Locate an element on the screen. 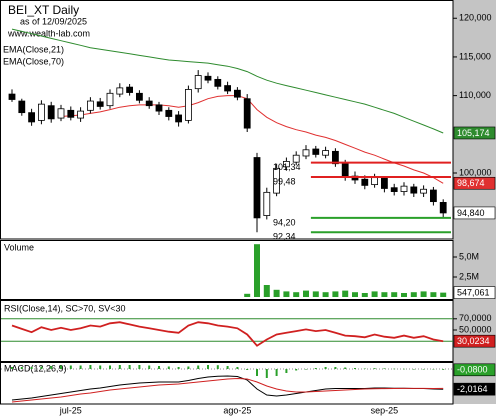  legend-entry: EMA(Close,21) is located at coordinates (33, 49).